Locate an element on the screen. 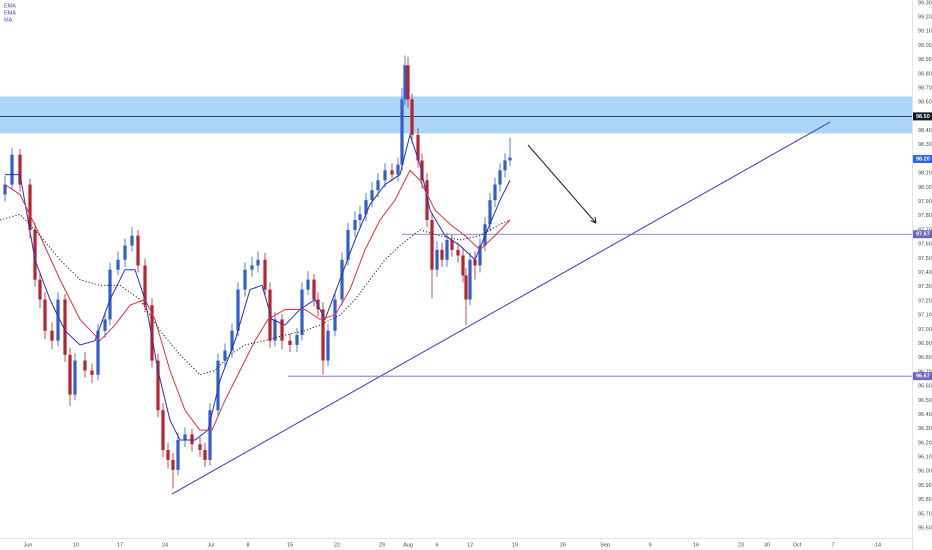 The image size is (932, 550). arrow-head is located at coordinates (593, 220).